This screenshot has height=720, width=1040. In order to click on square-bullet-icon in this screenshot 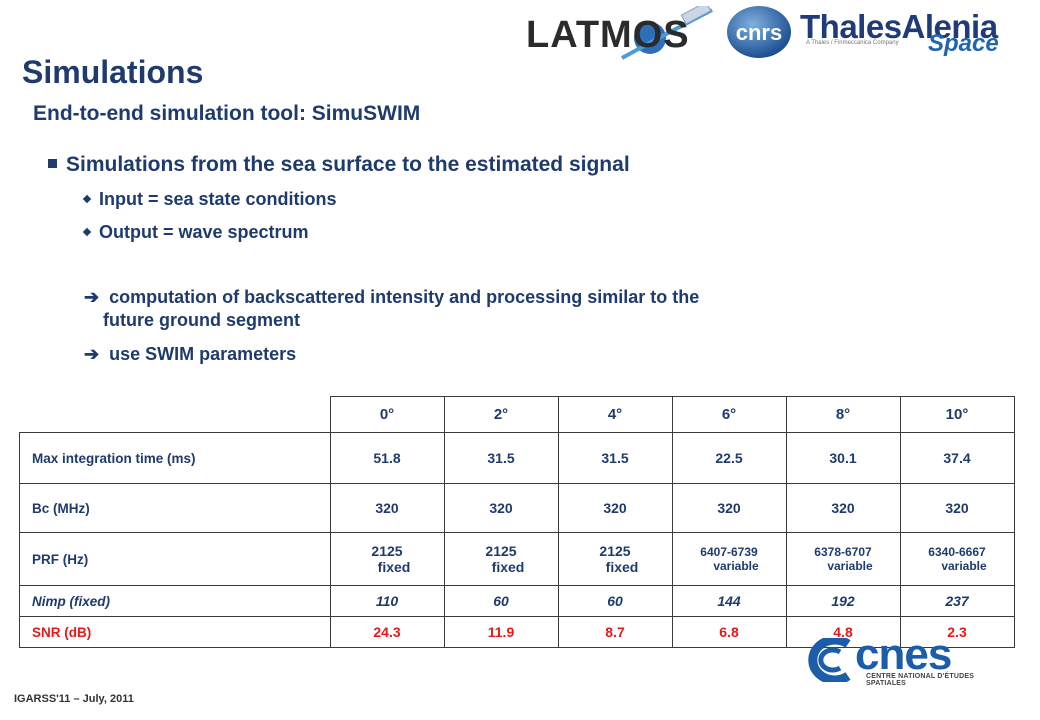, I will do `click(52, 163)`.